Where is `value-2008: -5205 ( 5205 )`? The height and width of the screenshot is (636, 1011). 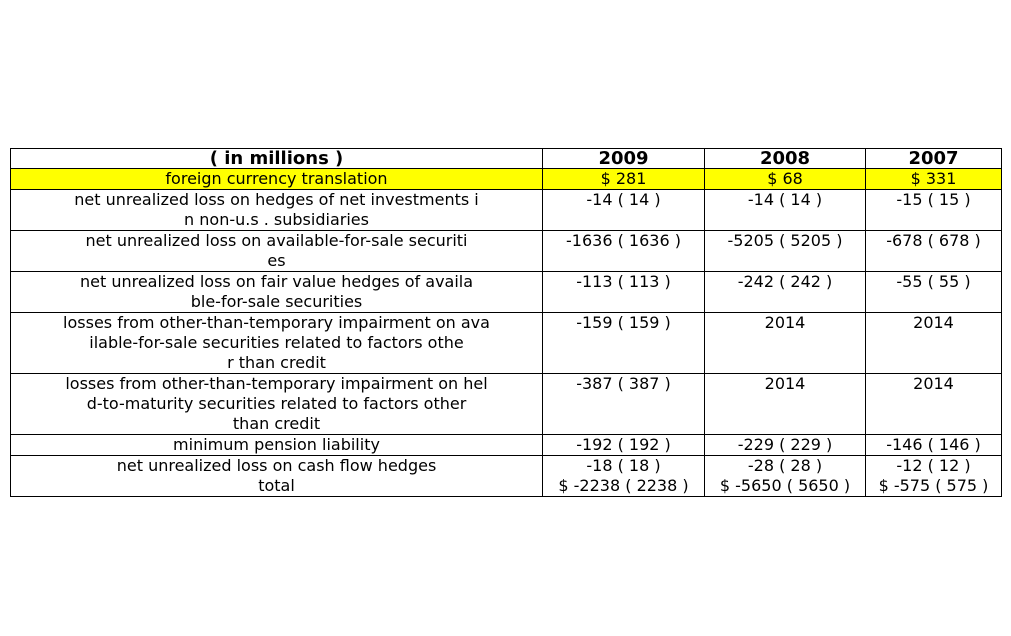 value-2008: -5205 ( 5205 ) is located at coordinates (785, 251).